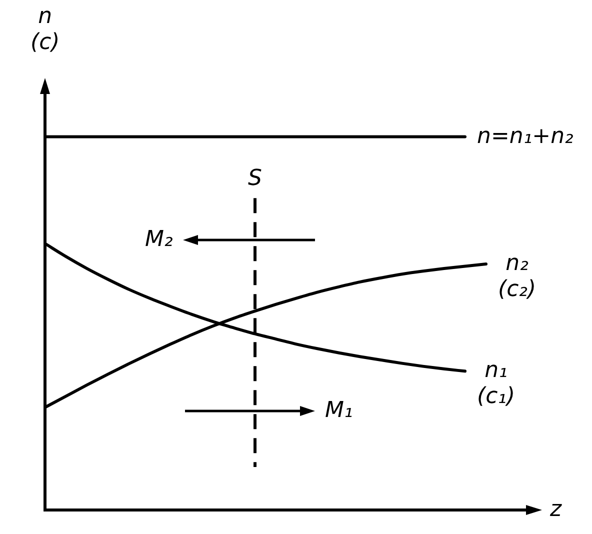 The height and width of the screenshot is (534, 592). What do you see at coordinates (255, 179) in the screenshot?
I see `annotation: S` at bounding box center [255, 179].